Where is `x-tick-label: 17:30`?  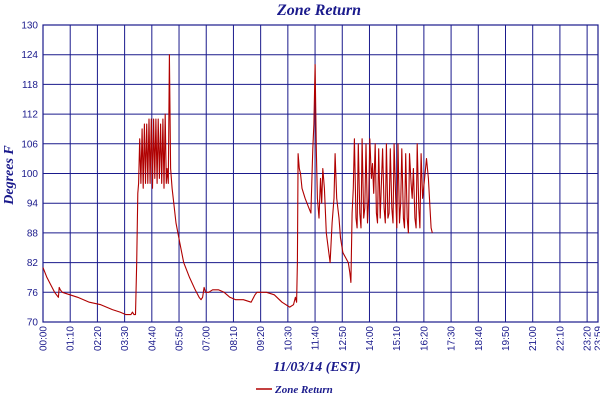
x-tick-label: 17:30 is located at coordinates (452, 338).